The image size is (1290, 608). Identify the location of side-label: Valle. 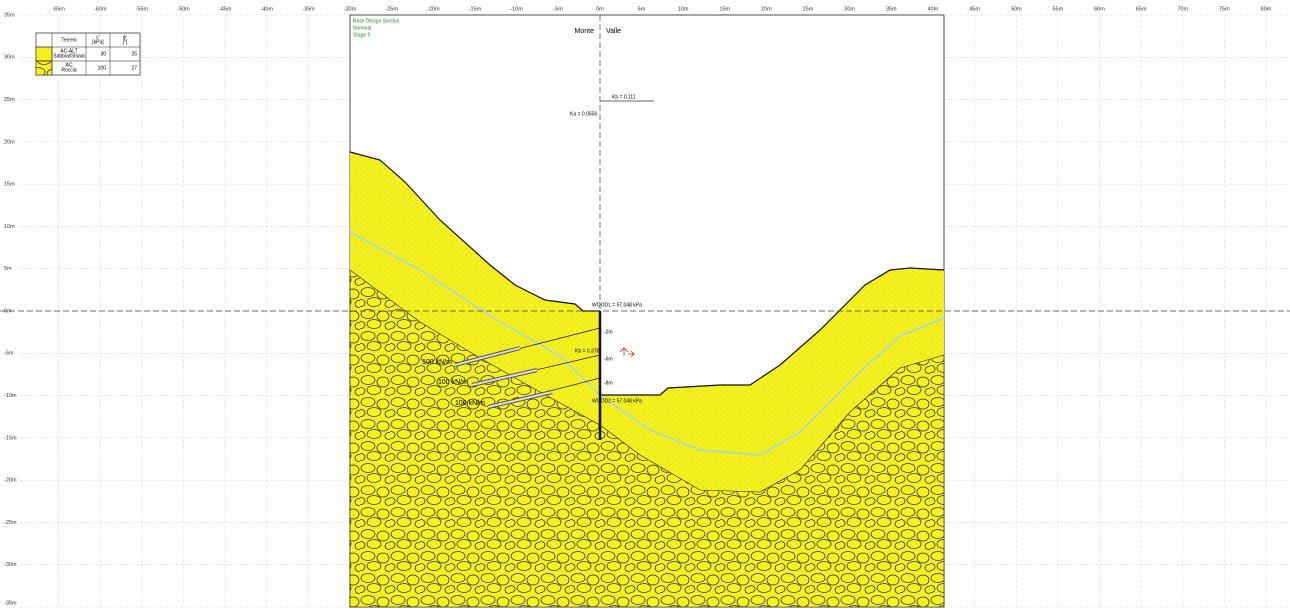
(613, 31).